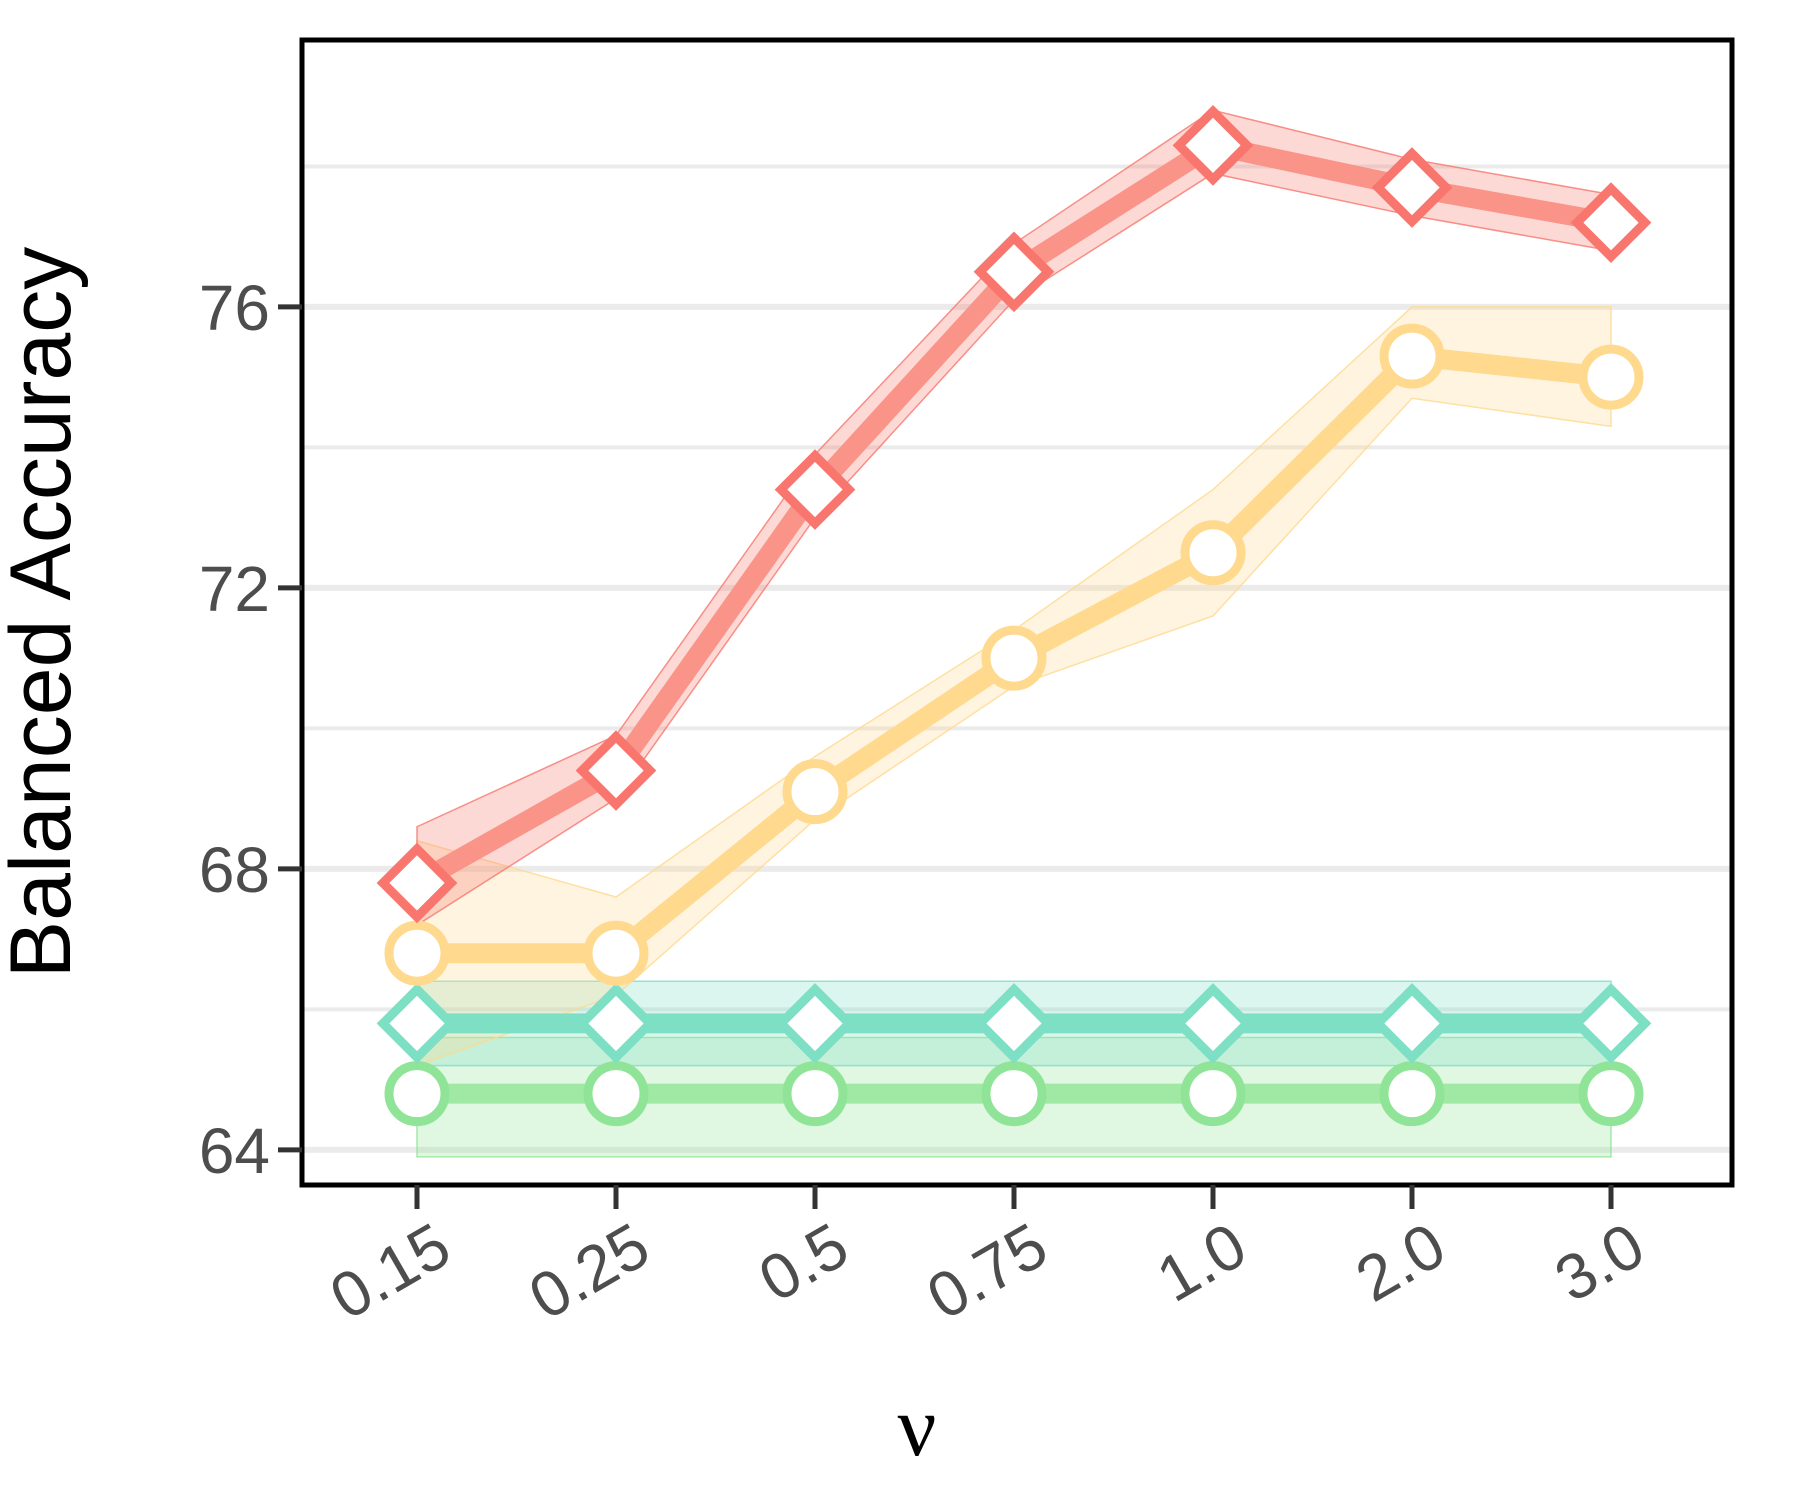 This screenshot has width=1800, height=1500. Describe the element at coordinates (1400, 1262) in the screenshot. I see `x-tick-label: 2.0` at that location.